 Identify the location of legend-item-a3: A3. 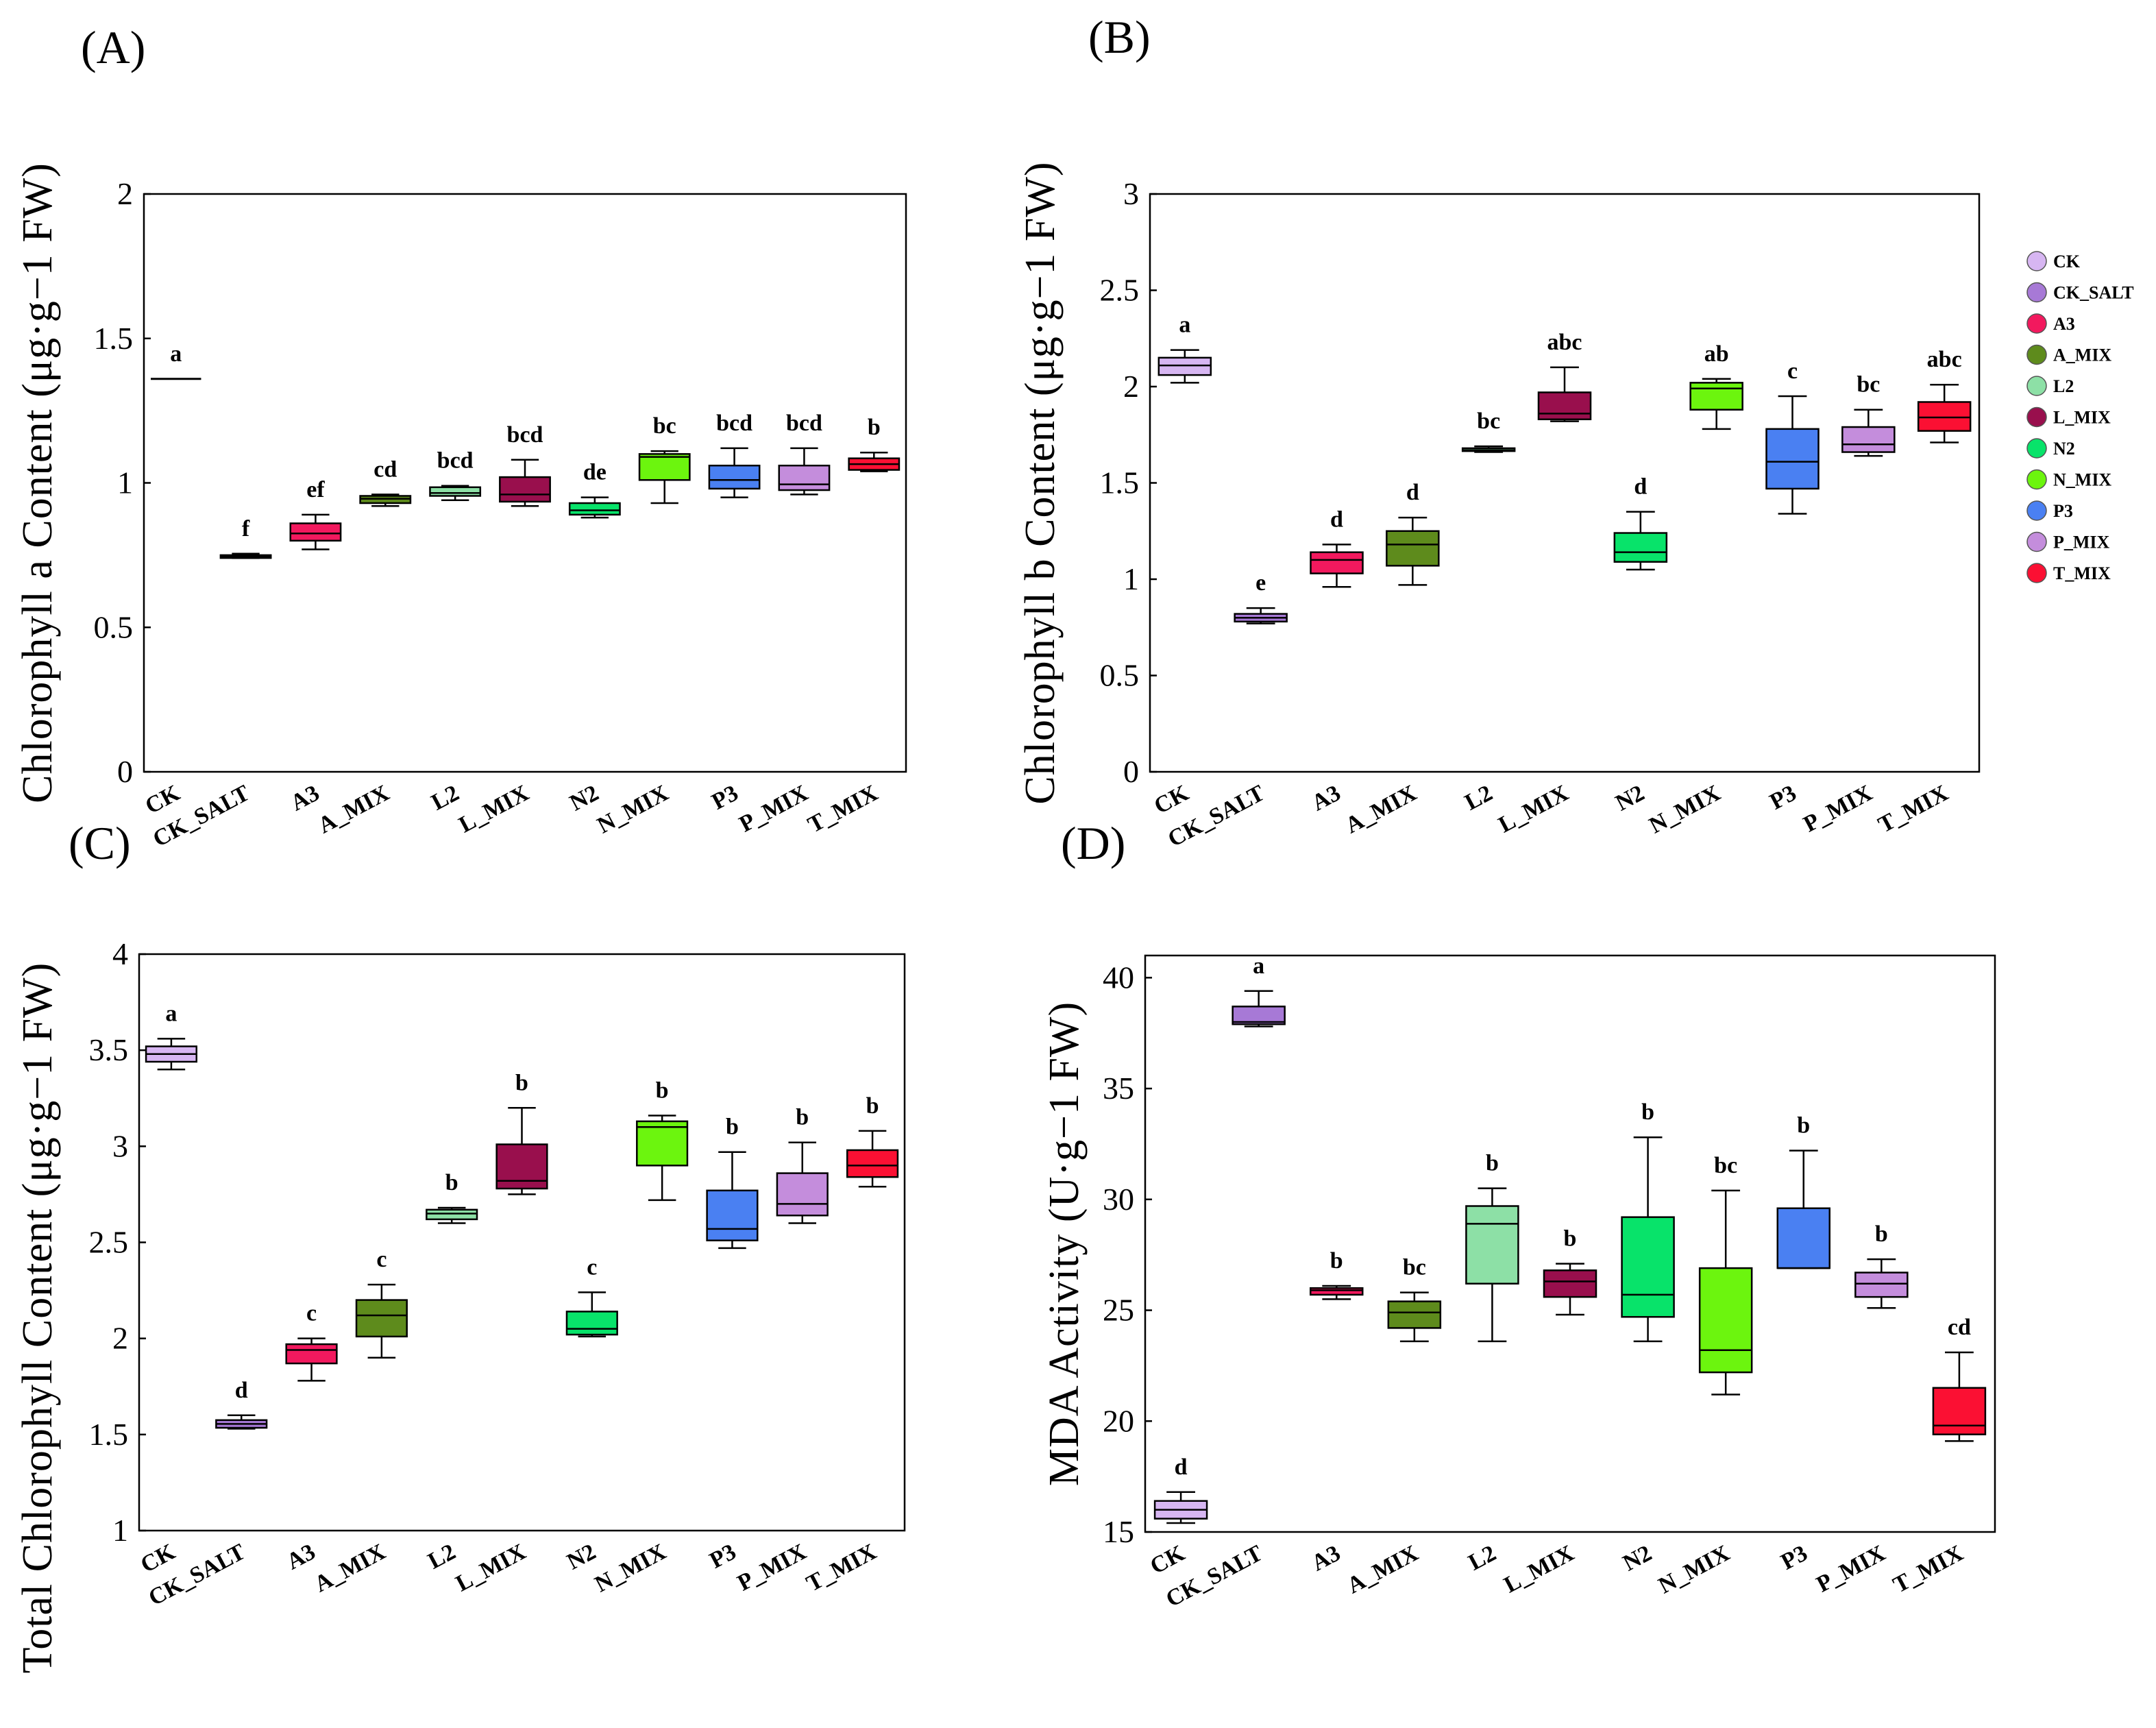
(2050, 323).